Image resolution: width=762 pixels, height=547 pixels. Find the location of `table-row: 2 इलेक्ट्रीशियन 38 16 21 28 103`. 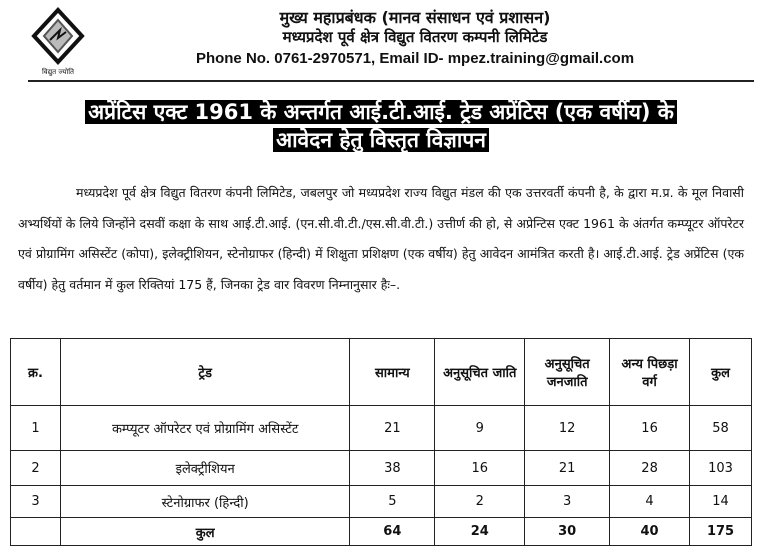

table-row: 2 इलेक्ट्रीशियन 38 16 21 28 103 is located at coordinates (381, 468).